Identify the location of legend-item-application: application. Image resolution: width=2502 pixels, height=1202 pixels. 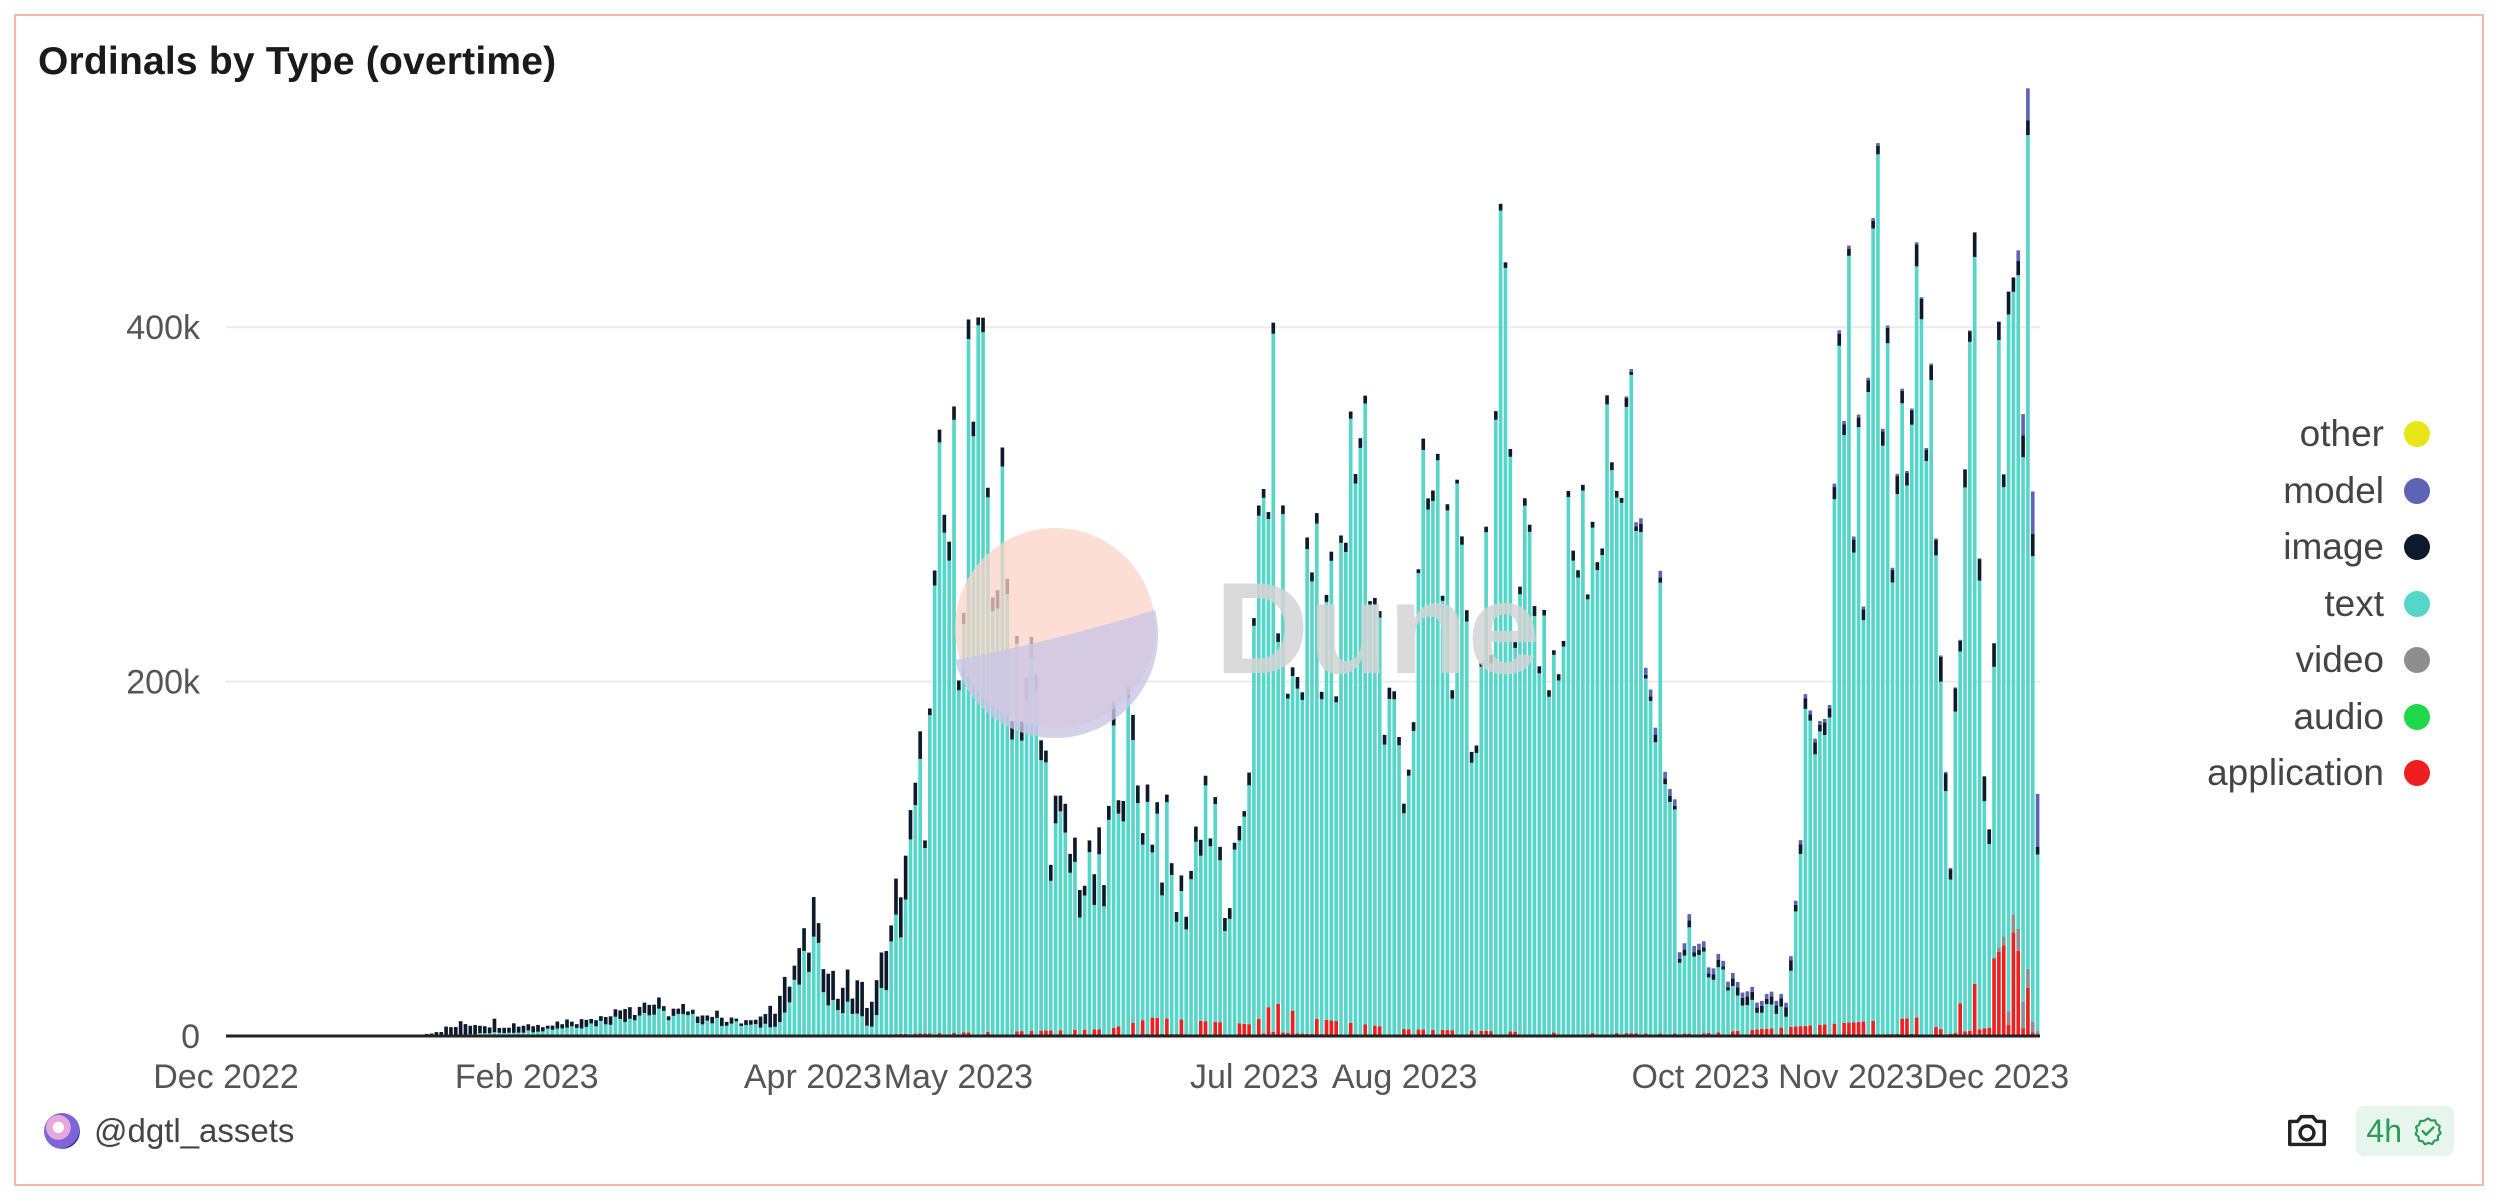
(2318, 773).